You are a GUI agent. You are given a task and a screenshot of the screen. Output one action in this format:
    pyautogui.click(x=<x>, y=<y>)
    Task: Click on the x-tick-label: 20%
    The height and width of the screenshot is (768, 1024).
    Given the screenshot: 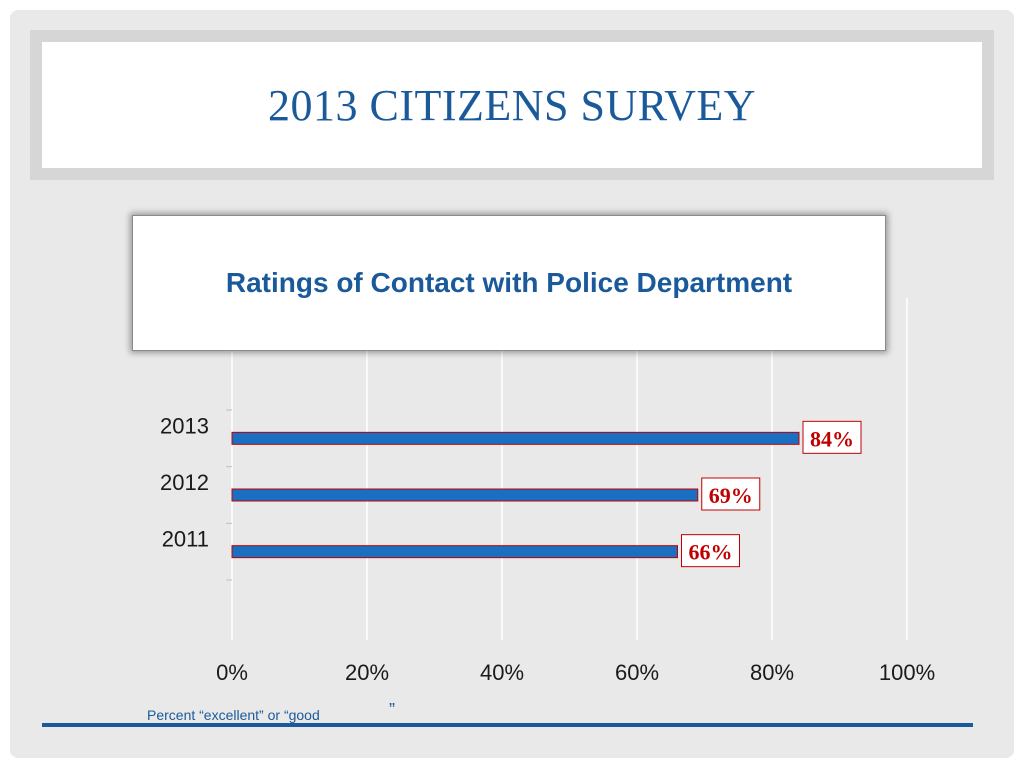 What is the action you would take?
    pyautogui.click(x=367, y=672)
    